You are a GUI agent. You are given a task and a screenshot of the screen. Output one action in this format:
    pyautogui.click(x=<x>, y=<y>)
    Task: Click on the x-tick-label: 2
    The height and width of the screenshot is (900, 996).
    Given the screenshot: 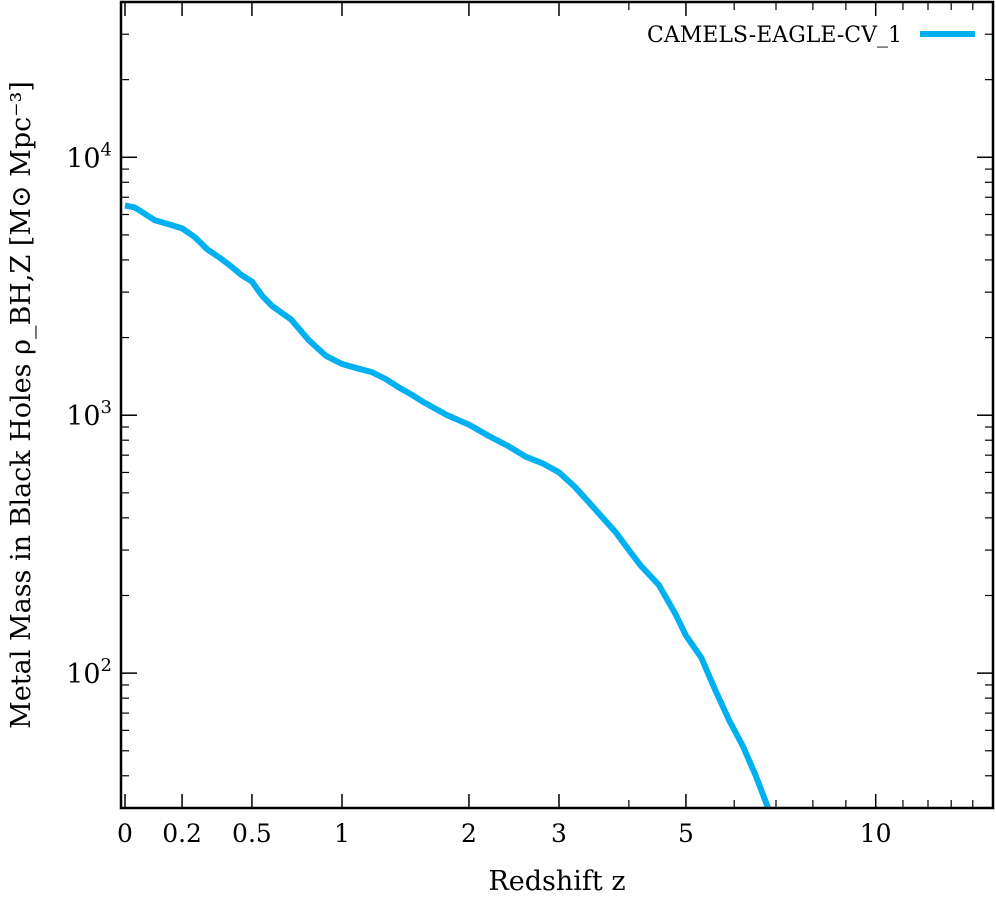 What is the action you would take?
    pyautogui.click(x=469, y=833)
    